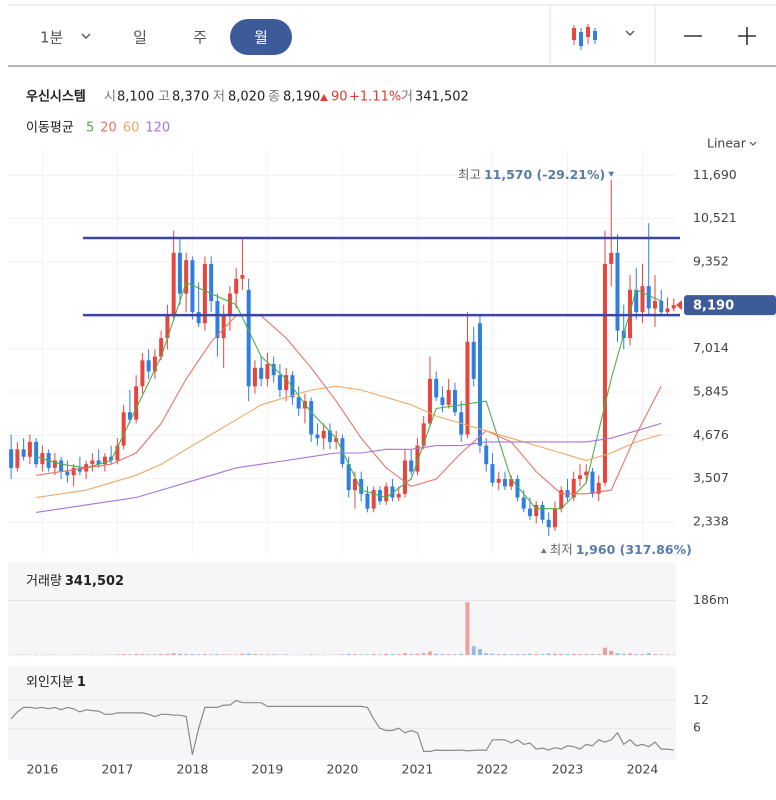 This screenshot has width=776, height=800. What do you see at coordinates (200, 38) in the screenshot?
I see `interval-tab: 주` at bounding box center [200, 38].